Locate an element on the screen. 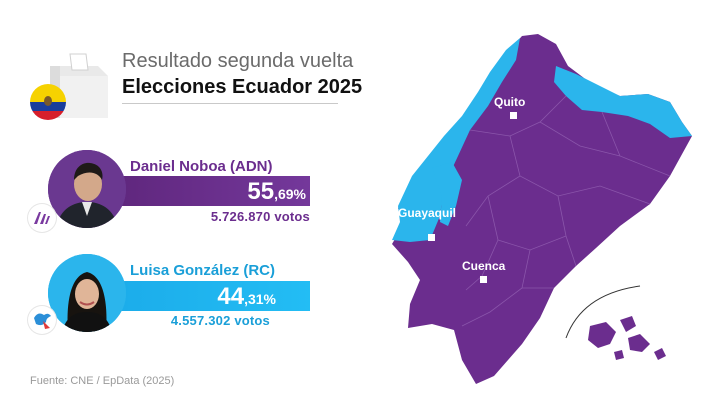  galapagos-callout-line is located at coordinates (603, 312).